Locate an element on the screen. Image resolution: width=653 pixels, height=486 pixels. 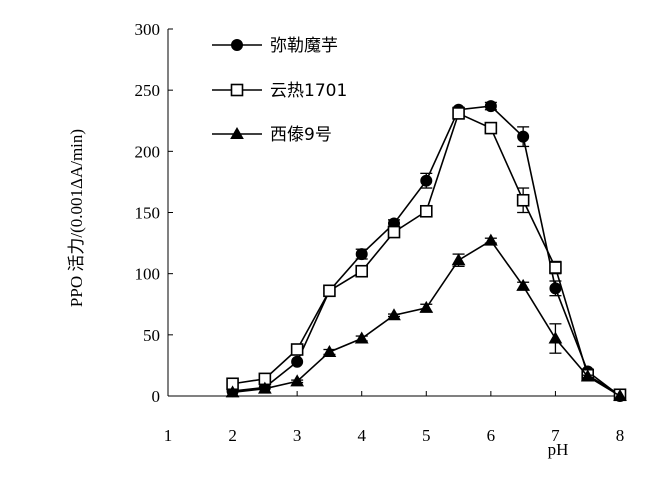
y-axis-label: PPO 活力/(0.001ΔA/min) is located at coordinates (76, 218).